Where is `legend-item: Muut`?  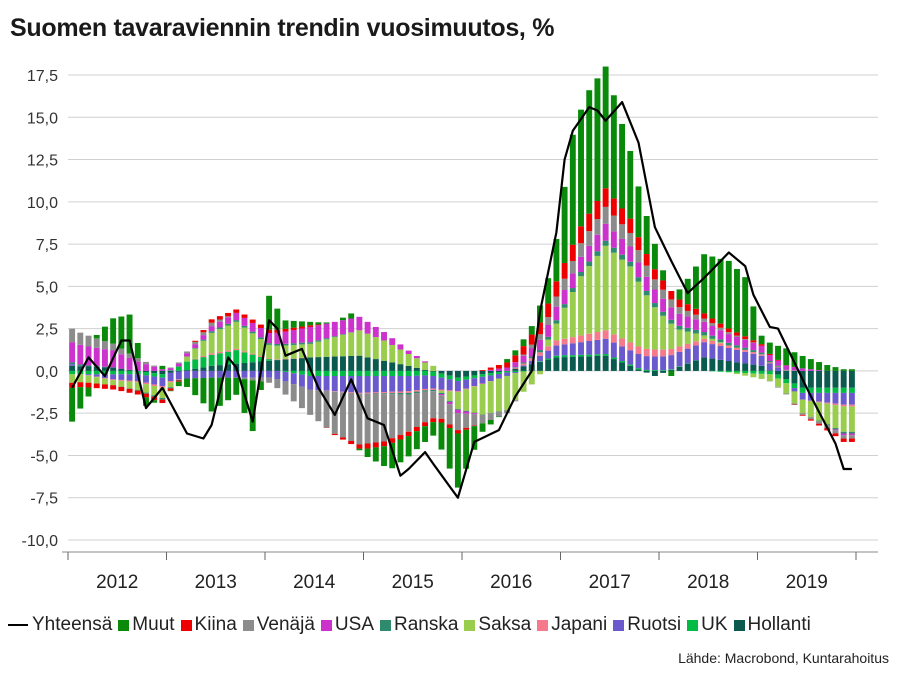
legend-item: Muut is located at coordinates (146, 625).